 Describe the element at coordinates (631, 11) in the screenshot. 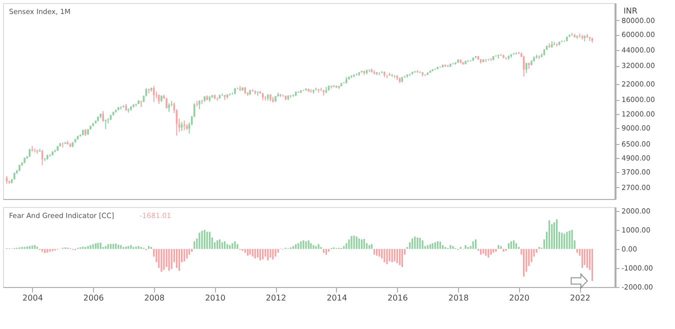

I see `y-axis-title: INR` at that location.